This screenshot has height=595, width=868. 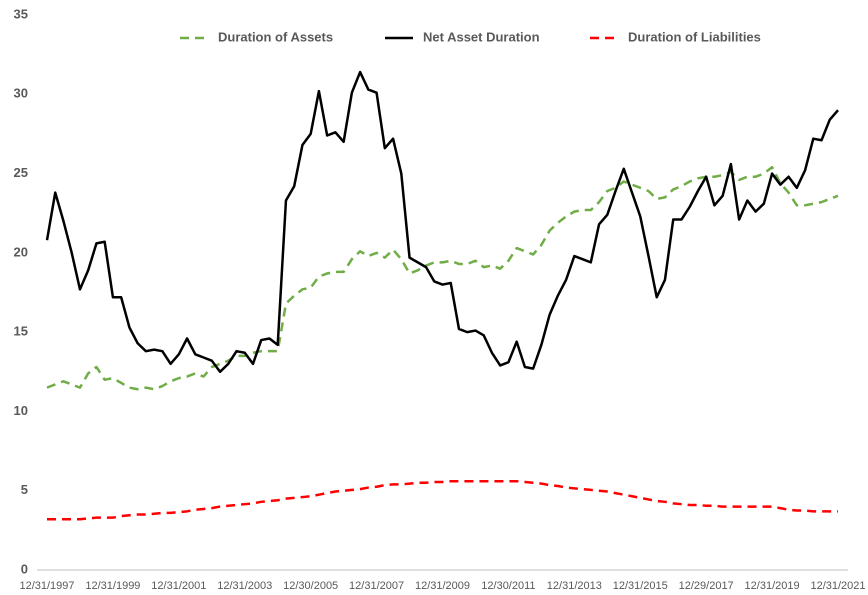 What do you see at coordinates (21, 172) in the screenshot?
I see `y-tick-label: 25` at bounding box center [21, 172].